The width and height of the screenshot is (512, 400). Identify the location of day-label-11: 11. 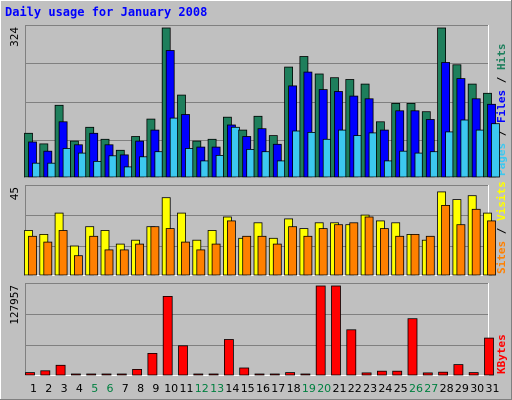
(187, 388).